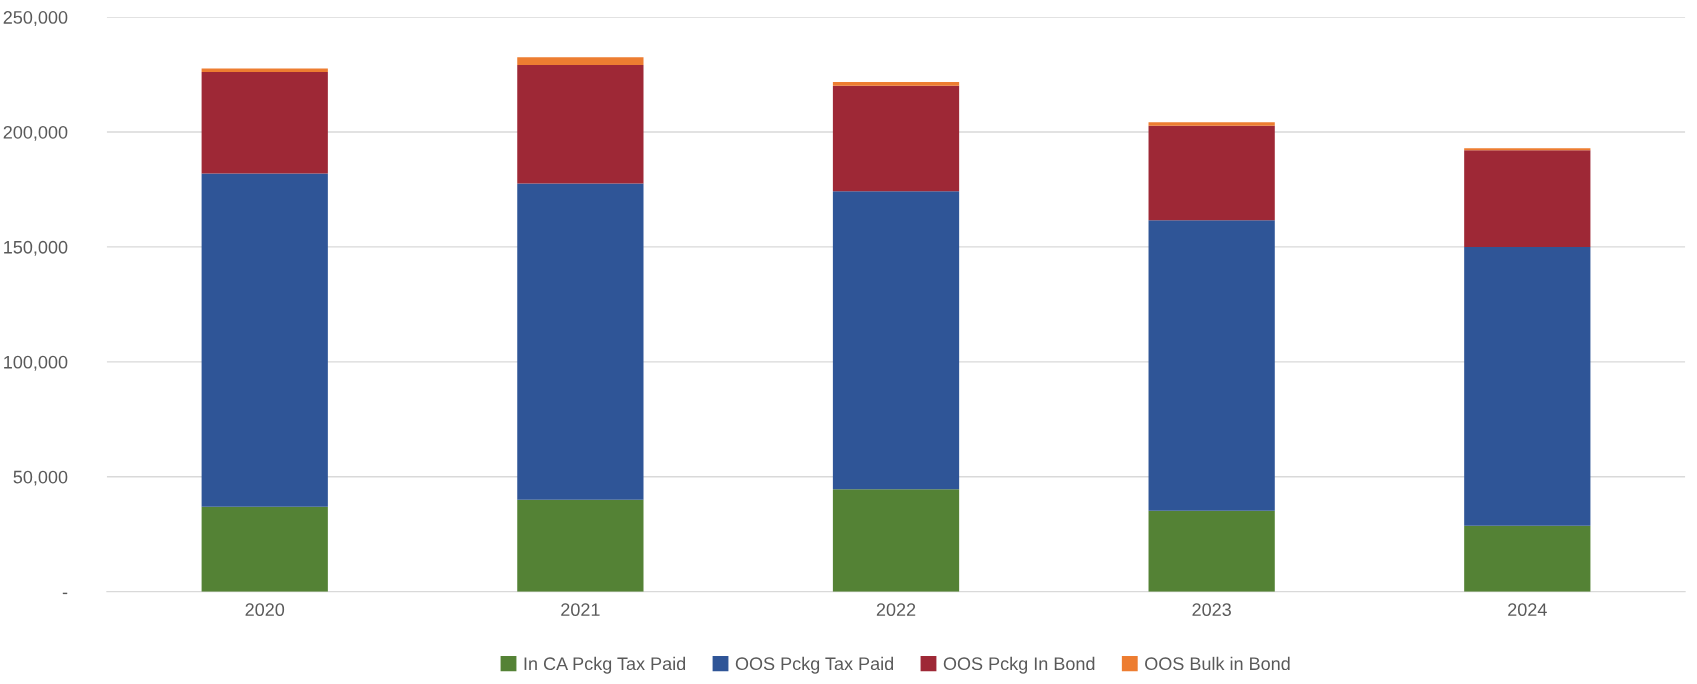 The width and height of the screenshot is (1697, 684). What do you see at coordinates (580, 610) in the screenshot?
I see `x-tick-label: 2021` at bounding box center [580, 610].